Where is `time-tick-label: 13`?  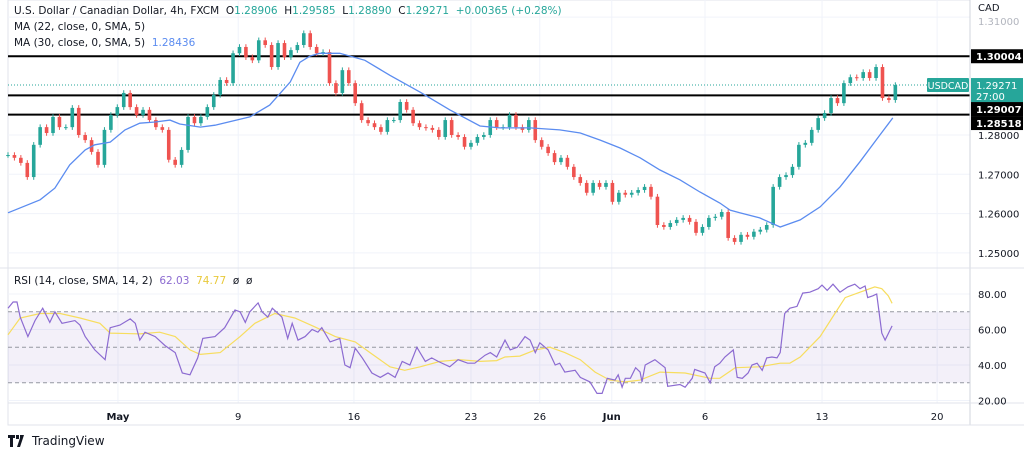
time-tick-label: 13 is located at coordinates (822, 417).